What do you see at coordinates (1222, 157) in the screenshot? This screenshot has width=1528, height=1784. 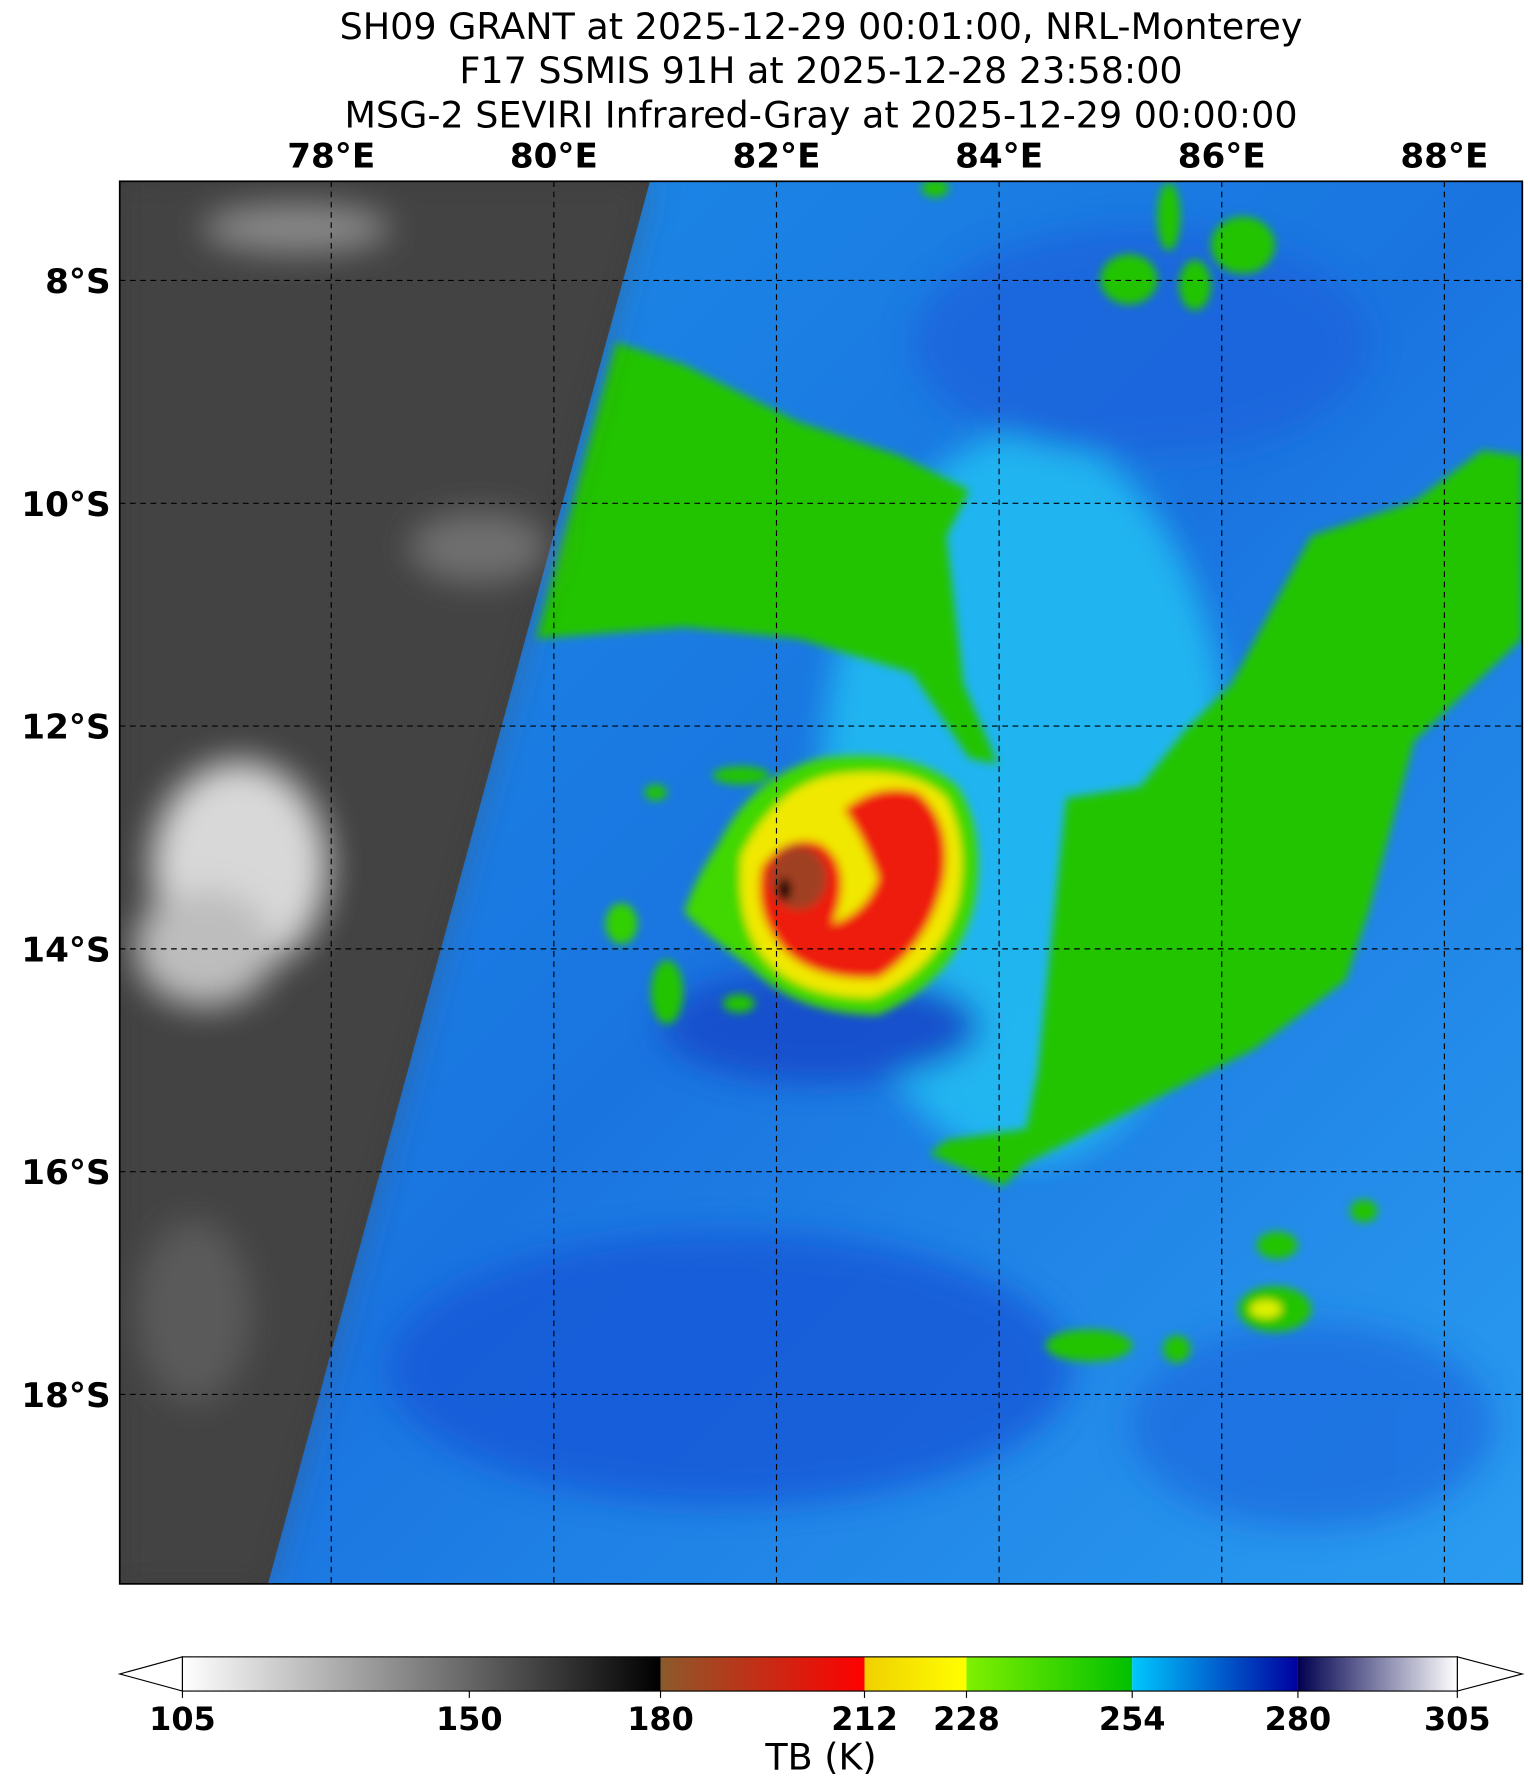 I see `x-tick-label: 86°E` at bounding box center [1222, 157].